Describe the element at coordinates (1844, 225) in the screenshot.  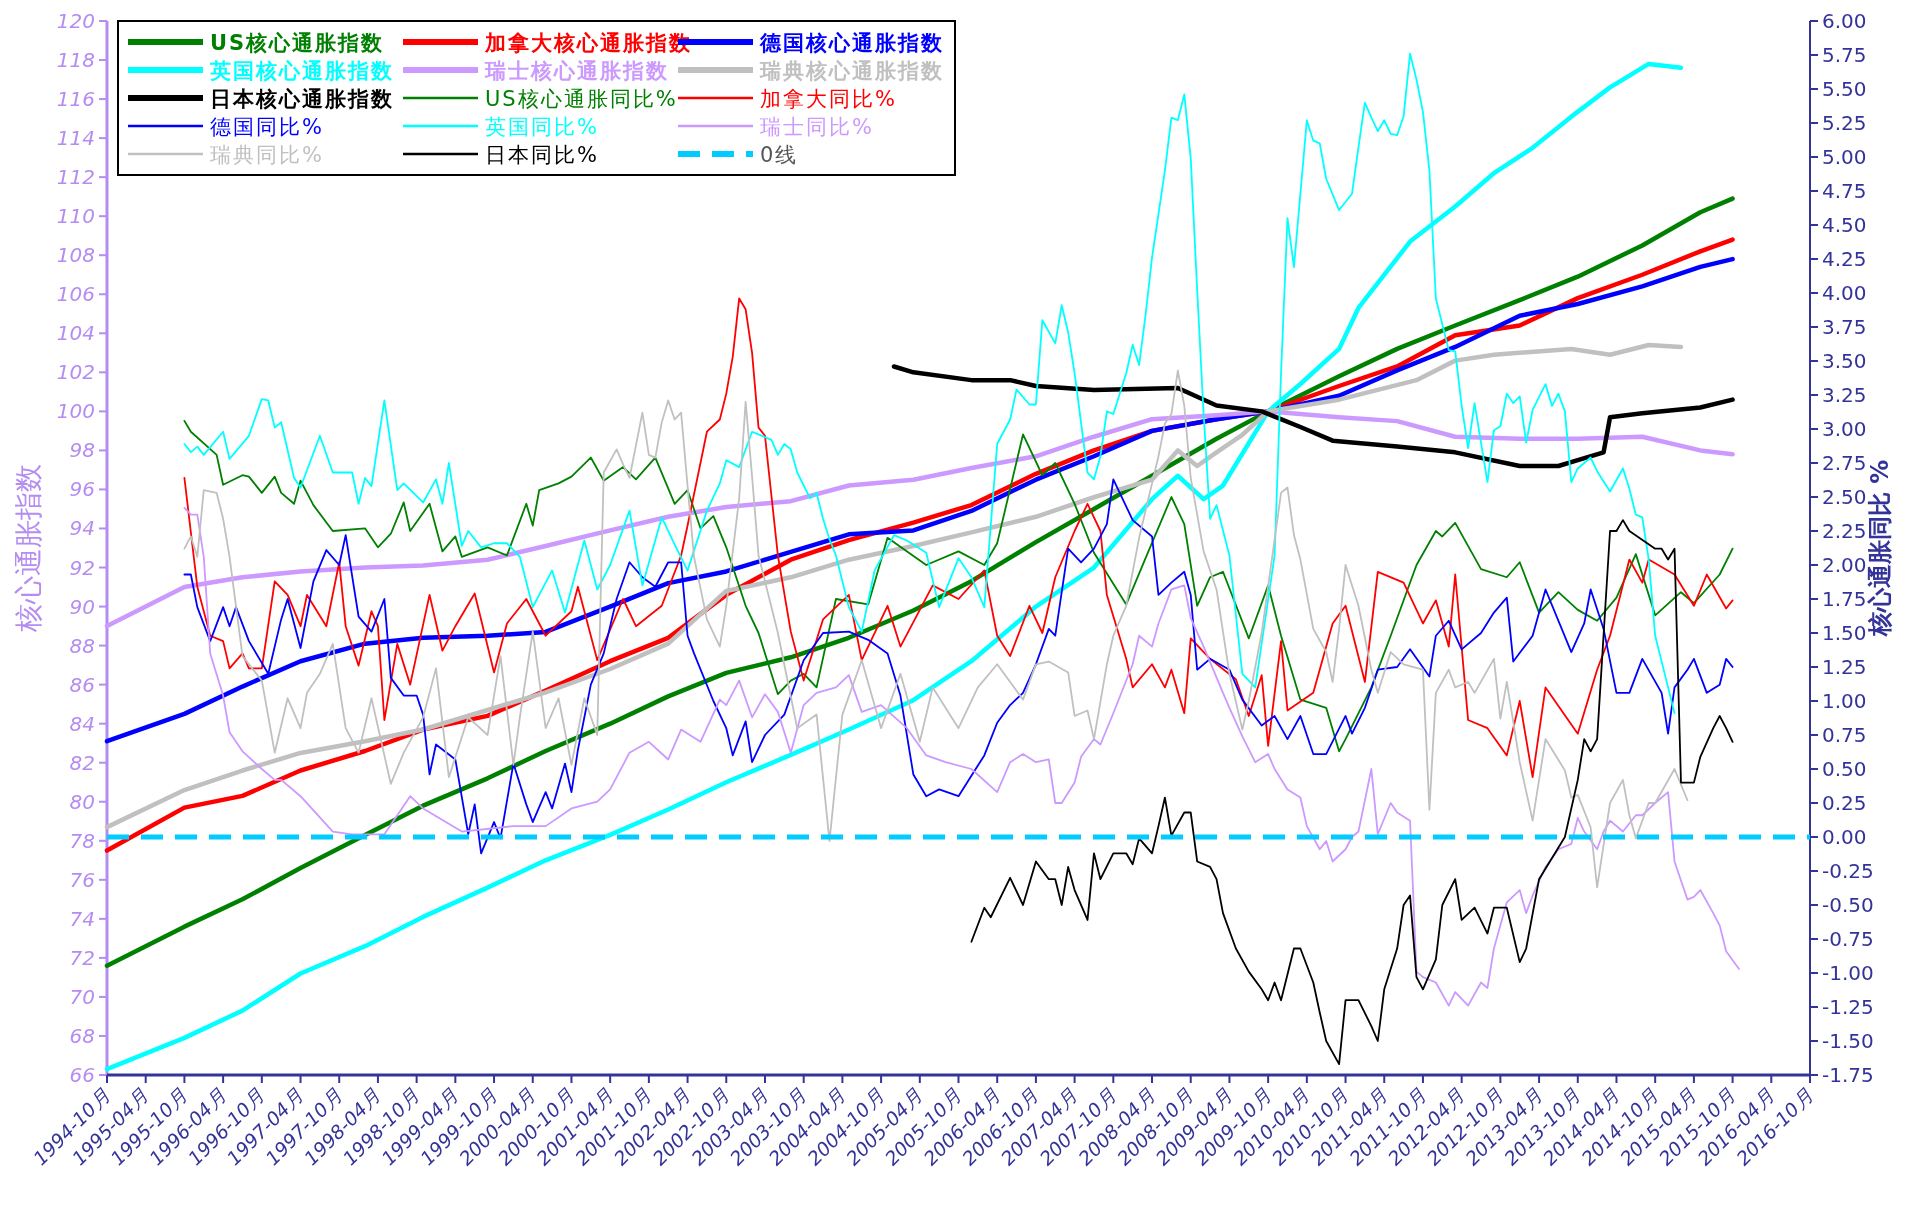
I see `y2-tick-label: 4.50` at that location.